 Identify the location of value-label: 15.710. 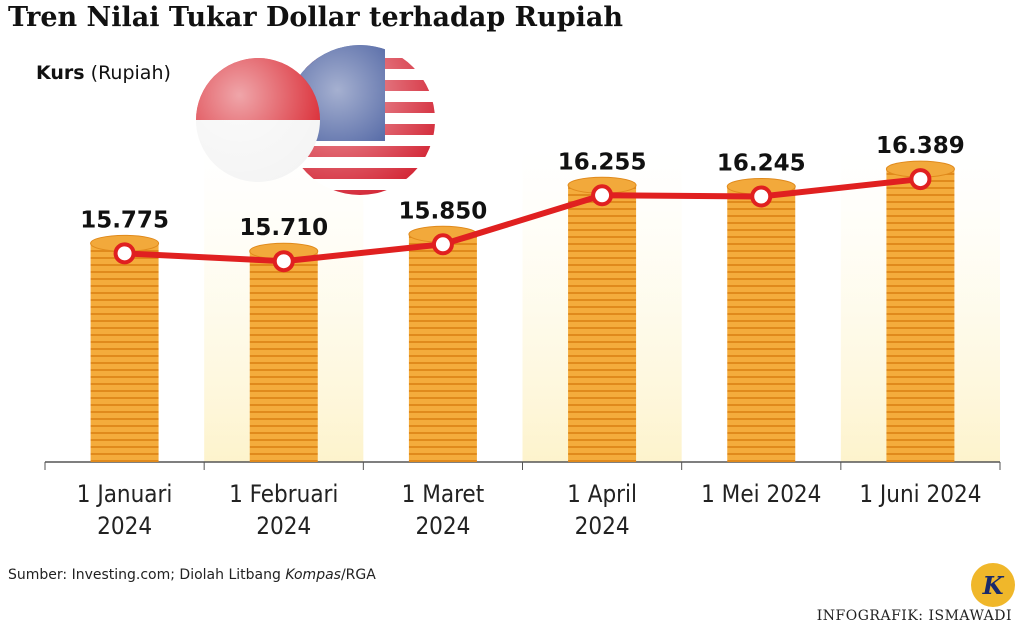
(283, 228).